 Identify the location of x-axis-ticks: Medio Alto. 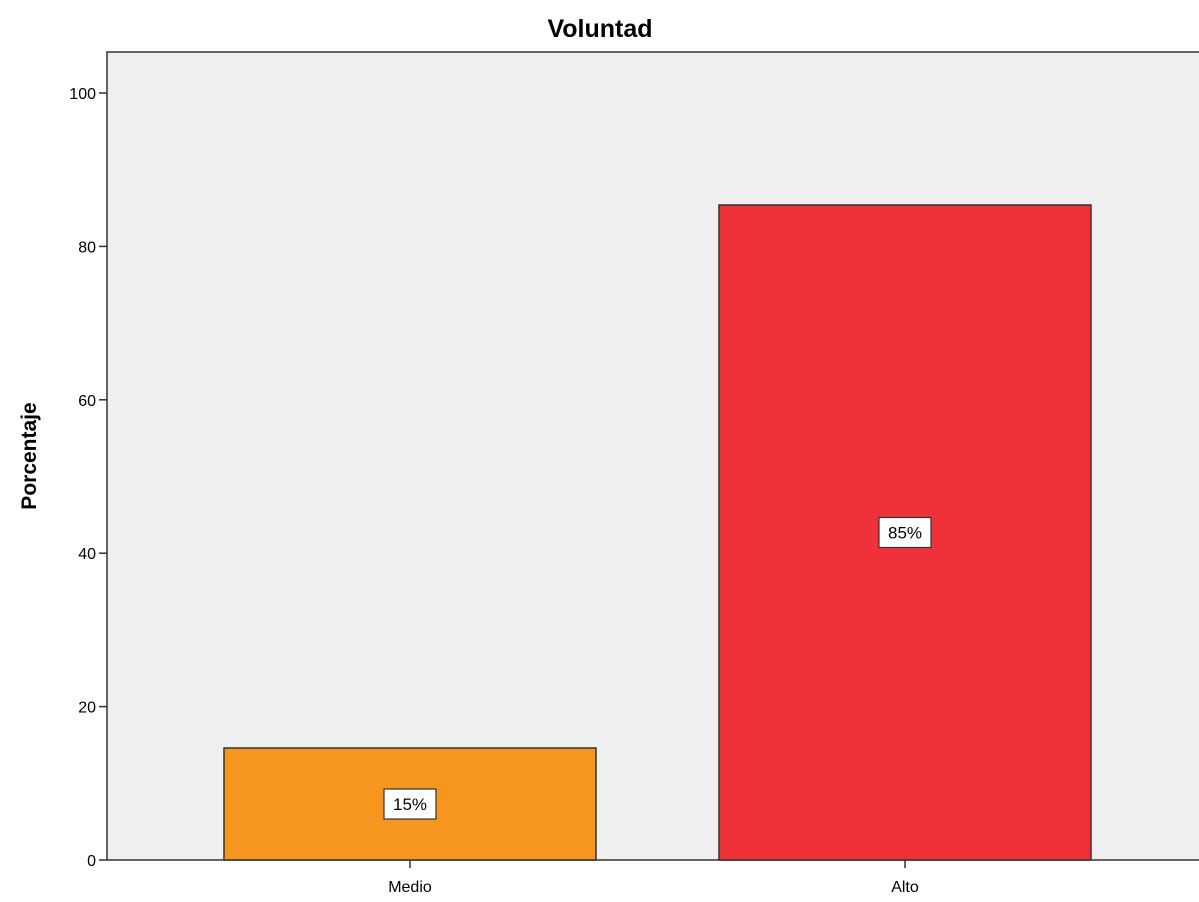
(653, 878).